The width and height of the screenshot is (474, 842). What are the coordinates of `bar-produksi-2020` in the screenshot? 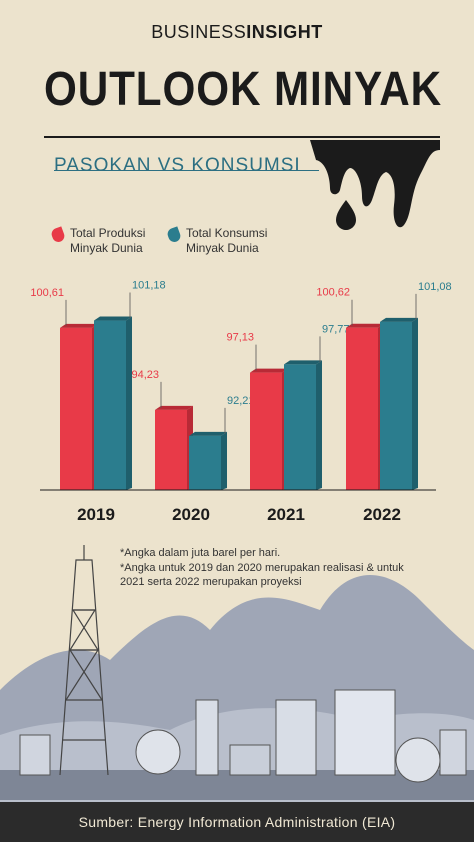 It's located at (171, 449).